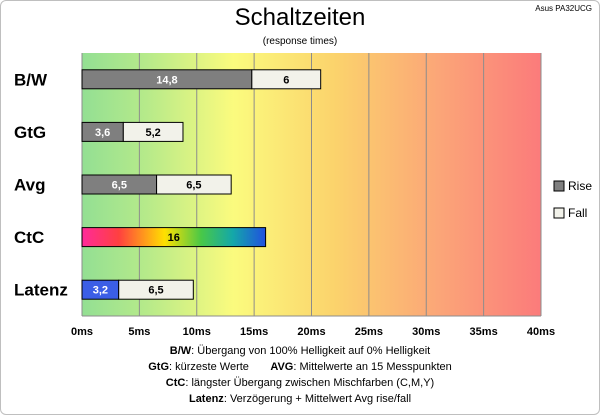  What do you see at coordinates (572, 199) in the screenshot?
I see `legend: Rise Fall` at bounding box center [572, 199].